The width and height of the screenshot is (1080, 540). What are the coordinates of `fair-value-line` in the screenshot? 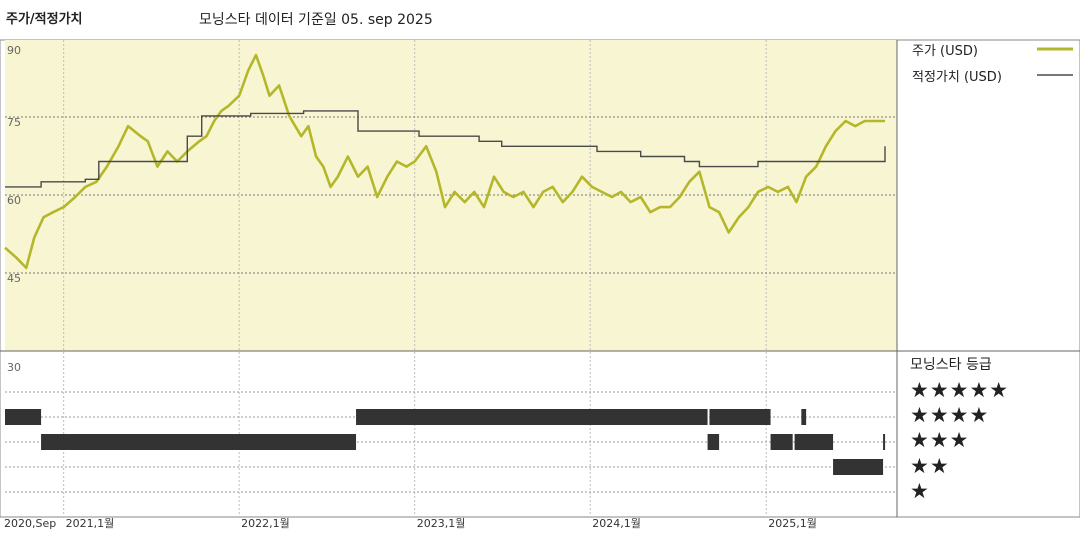 It's located at (445, 149).